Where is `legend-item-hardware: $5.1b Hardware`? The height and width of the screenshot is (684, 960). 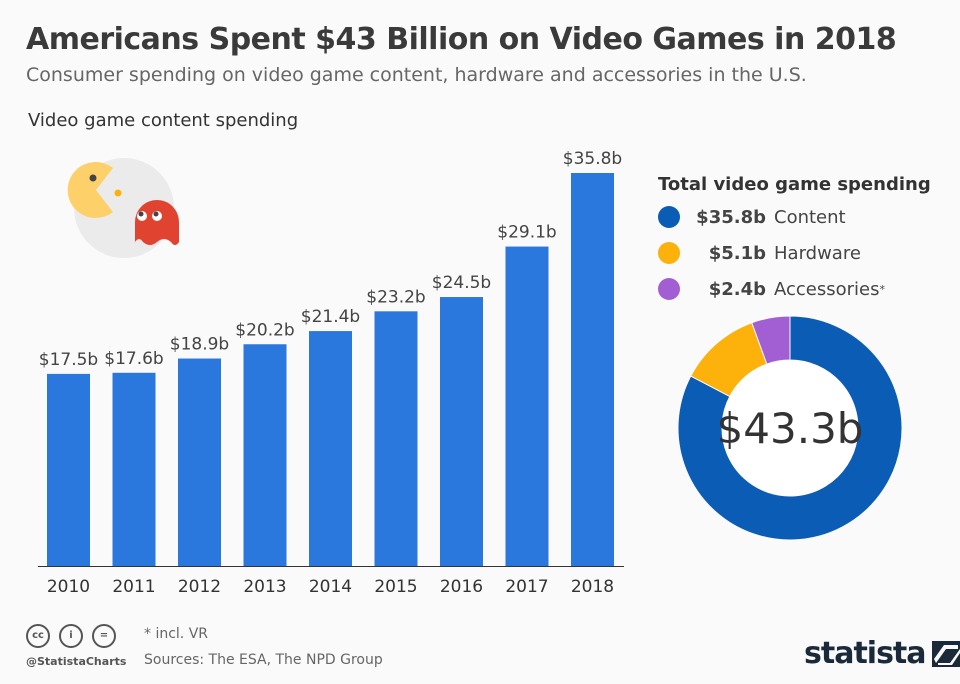
legend-item-hardware: $5.1b Hardware is located at coordinates (759, 253).